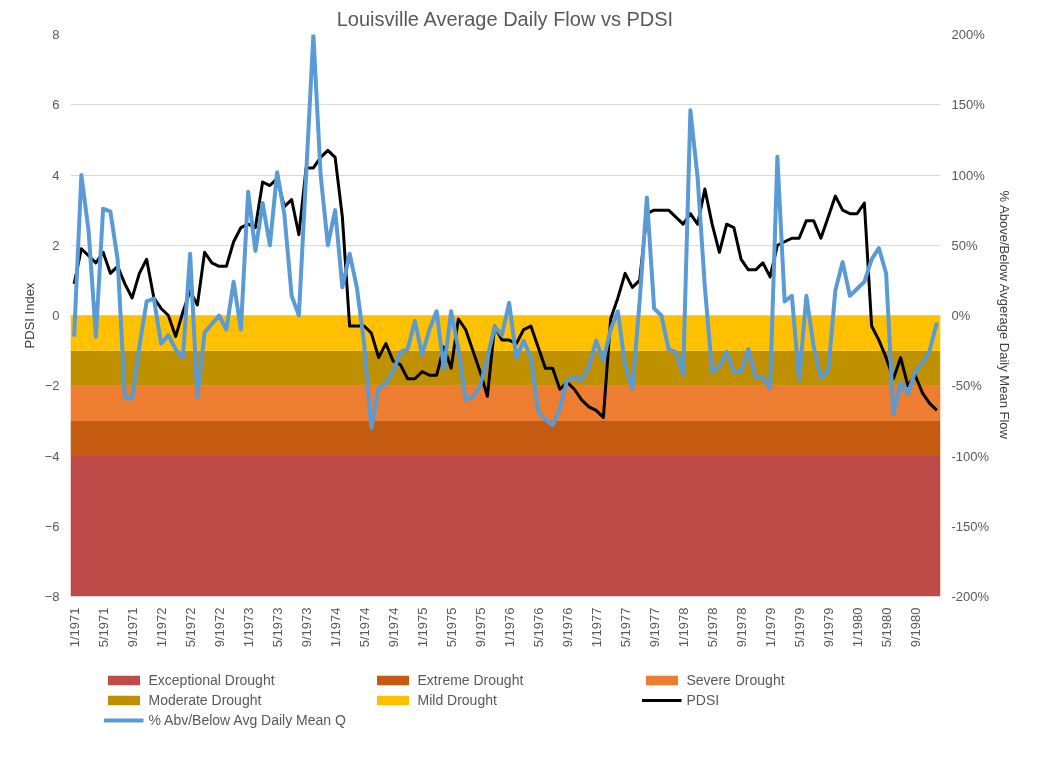 The image size is (1045, 765). What do you see at coordinates (968, 34) in the screenshot?
I see `y2-tick-label: 200%` at bounding box center [968, 34].